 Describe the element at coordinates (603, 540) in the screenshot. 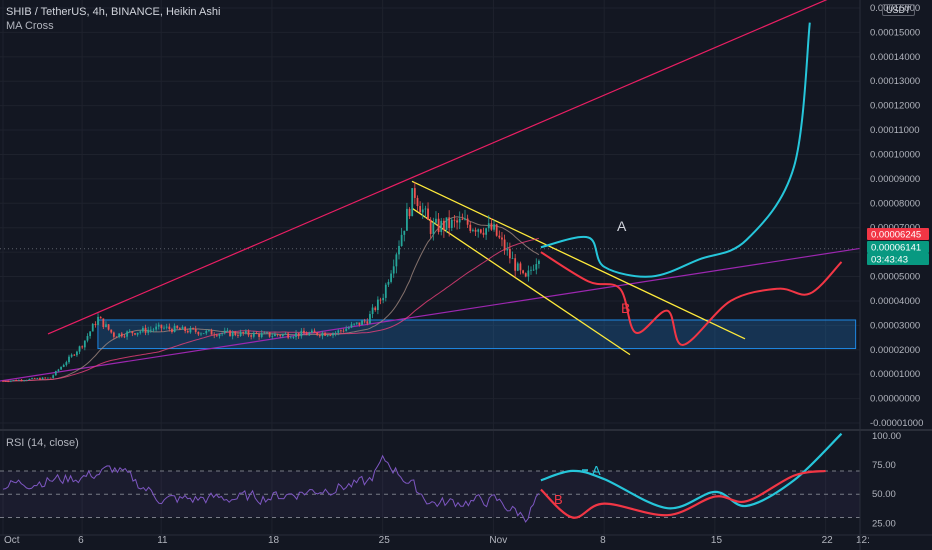

I see `x-tick-label: 8` at that location.